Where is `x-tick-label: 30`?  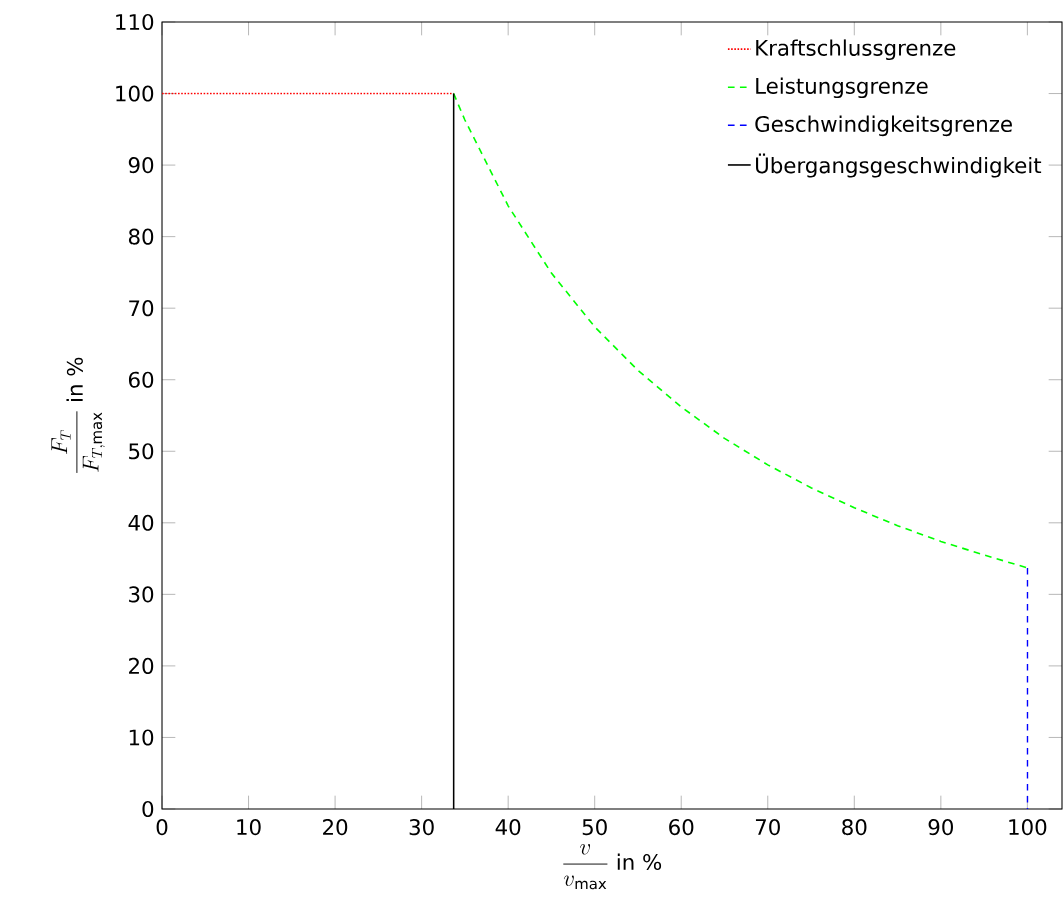
x-tick-label: 30 is located at coordinates (421, 827).